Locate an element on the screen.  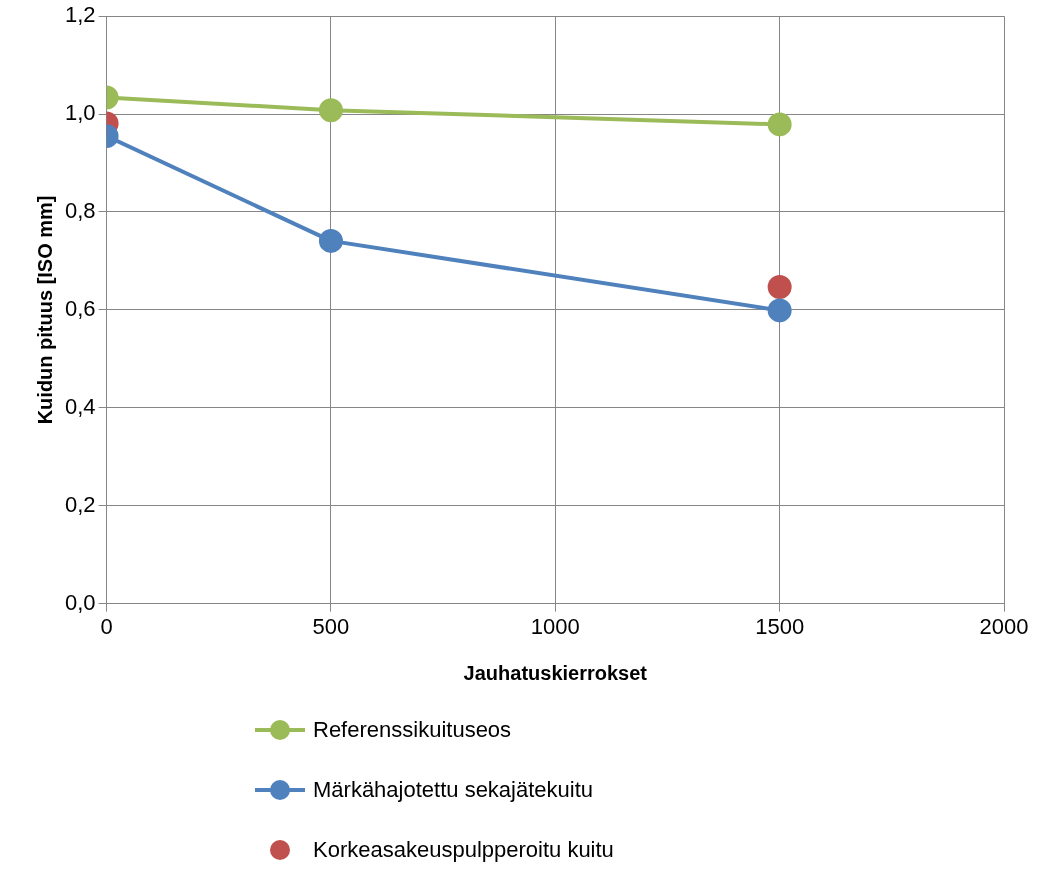
y-tick-label: 0,6 is located at coordinates (80, 308).